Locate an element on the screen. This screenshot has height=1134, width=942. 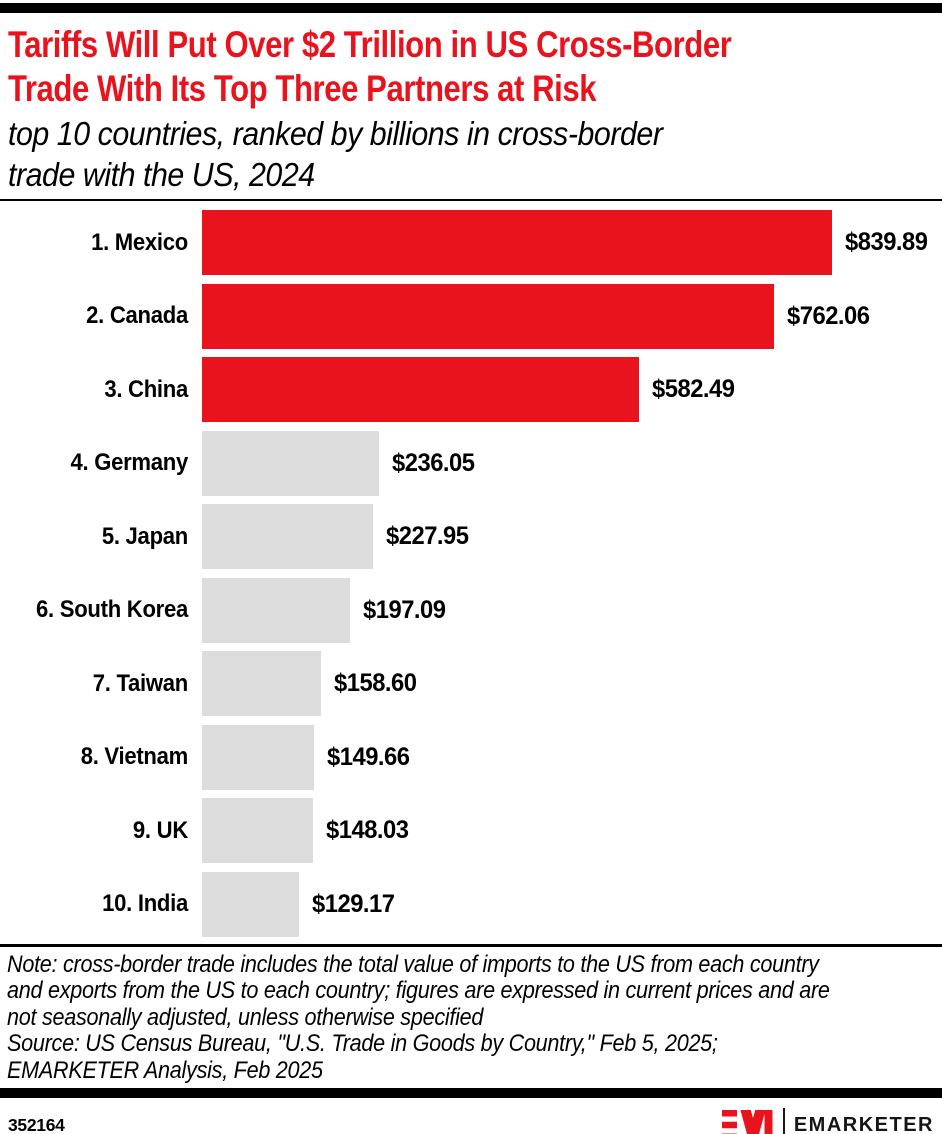
chart-row: 10. India $129.17 is located at coordinates (471, 904).